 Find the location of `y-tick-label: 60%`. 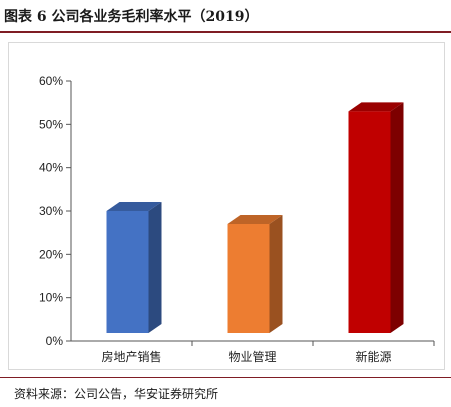

y-tick-label: 60% is located at coordinates (51, 81).